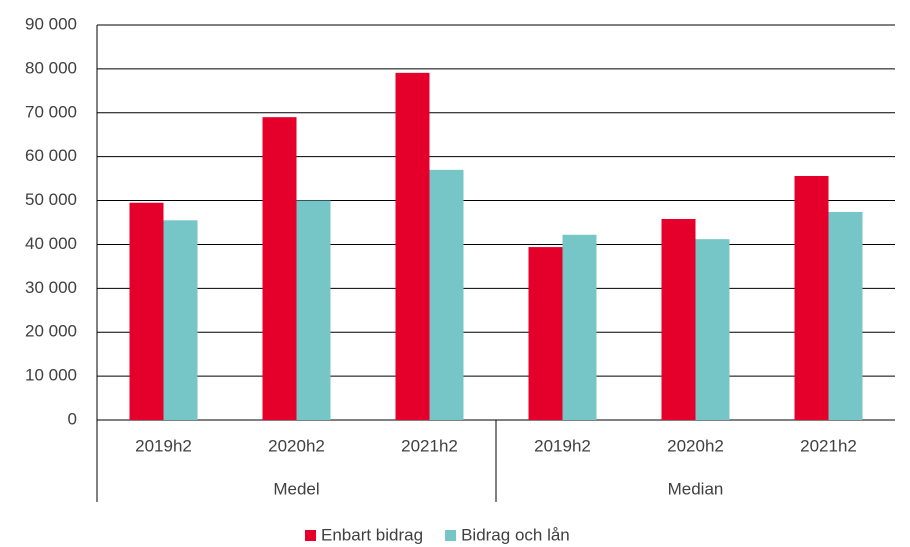  Describe the element at coordinates (51, 375) in the screenshot. I see `y-tick-label: 10 000` at that location.